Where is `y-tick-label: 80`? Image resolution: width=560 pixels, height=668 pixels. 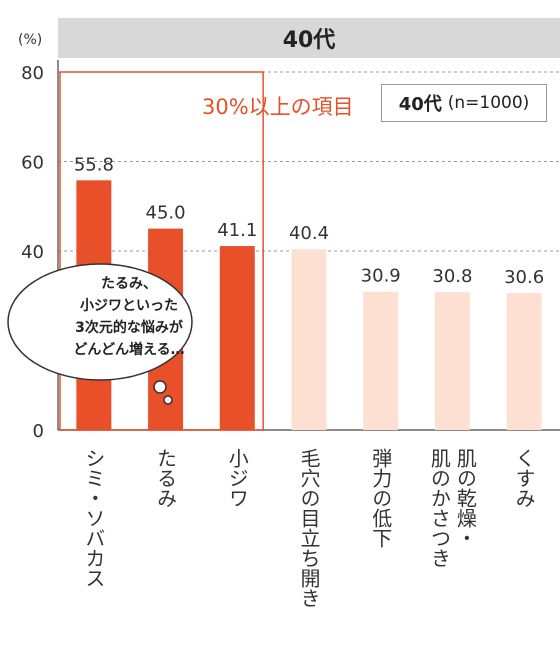
y-tick-label: 80 is located at coordinates (32, 73).